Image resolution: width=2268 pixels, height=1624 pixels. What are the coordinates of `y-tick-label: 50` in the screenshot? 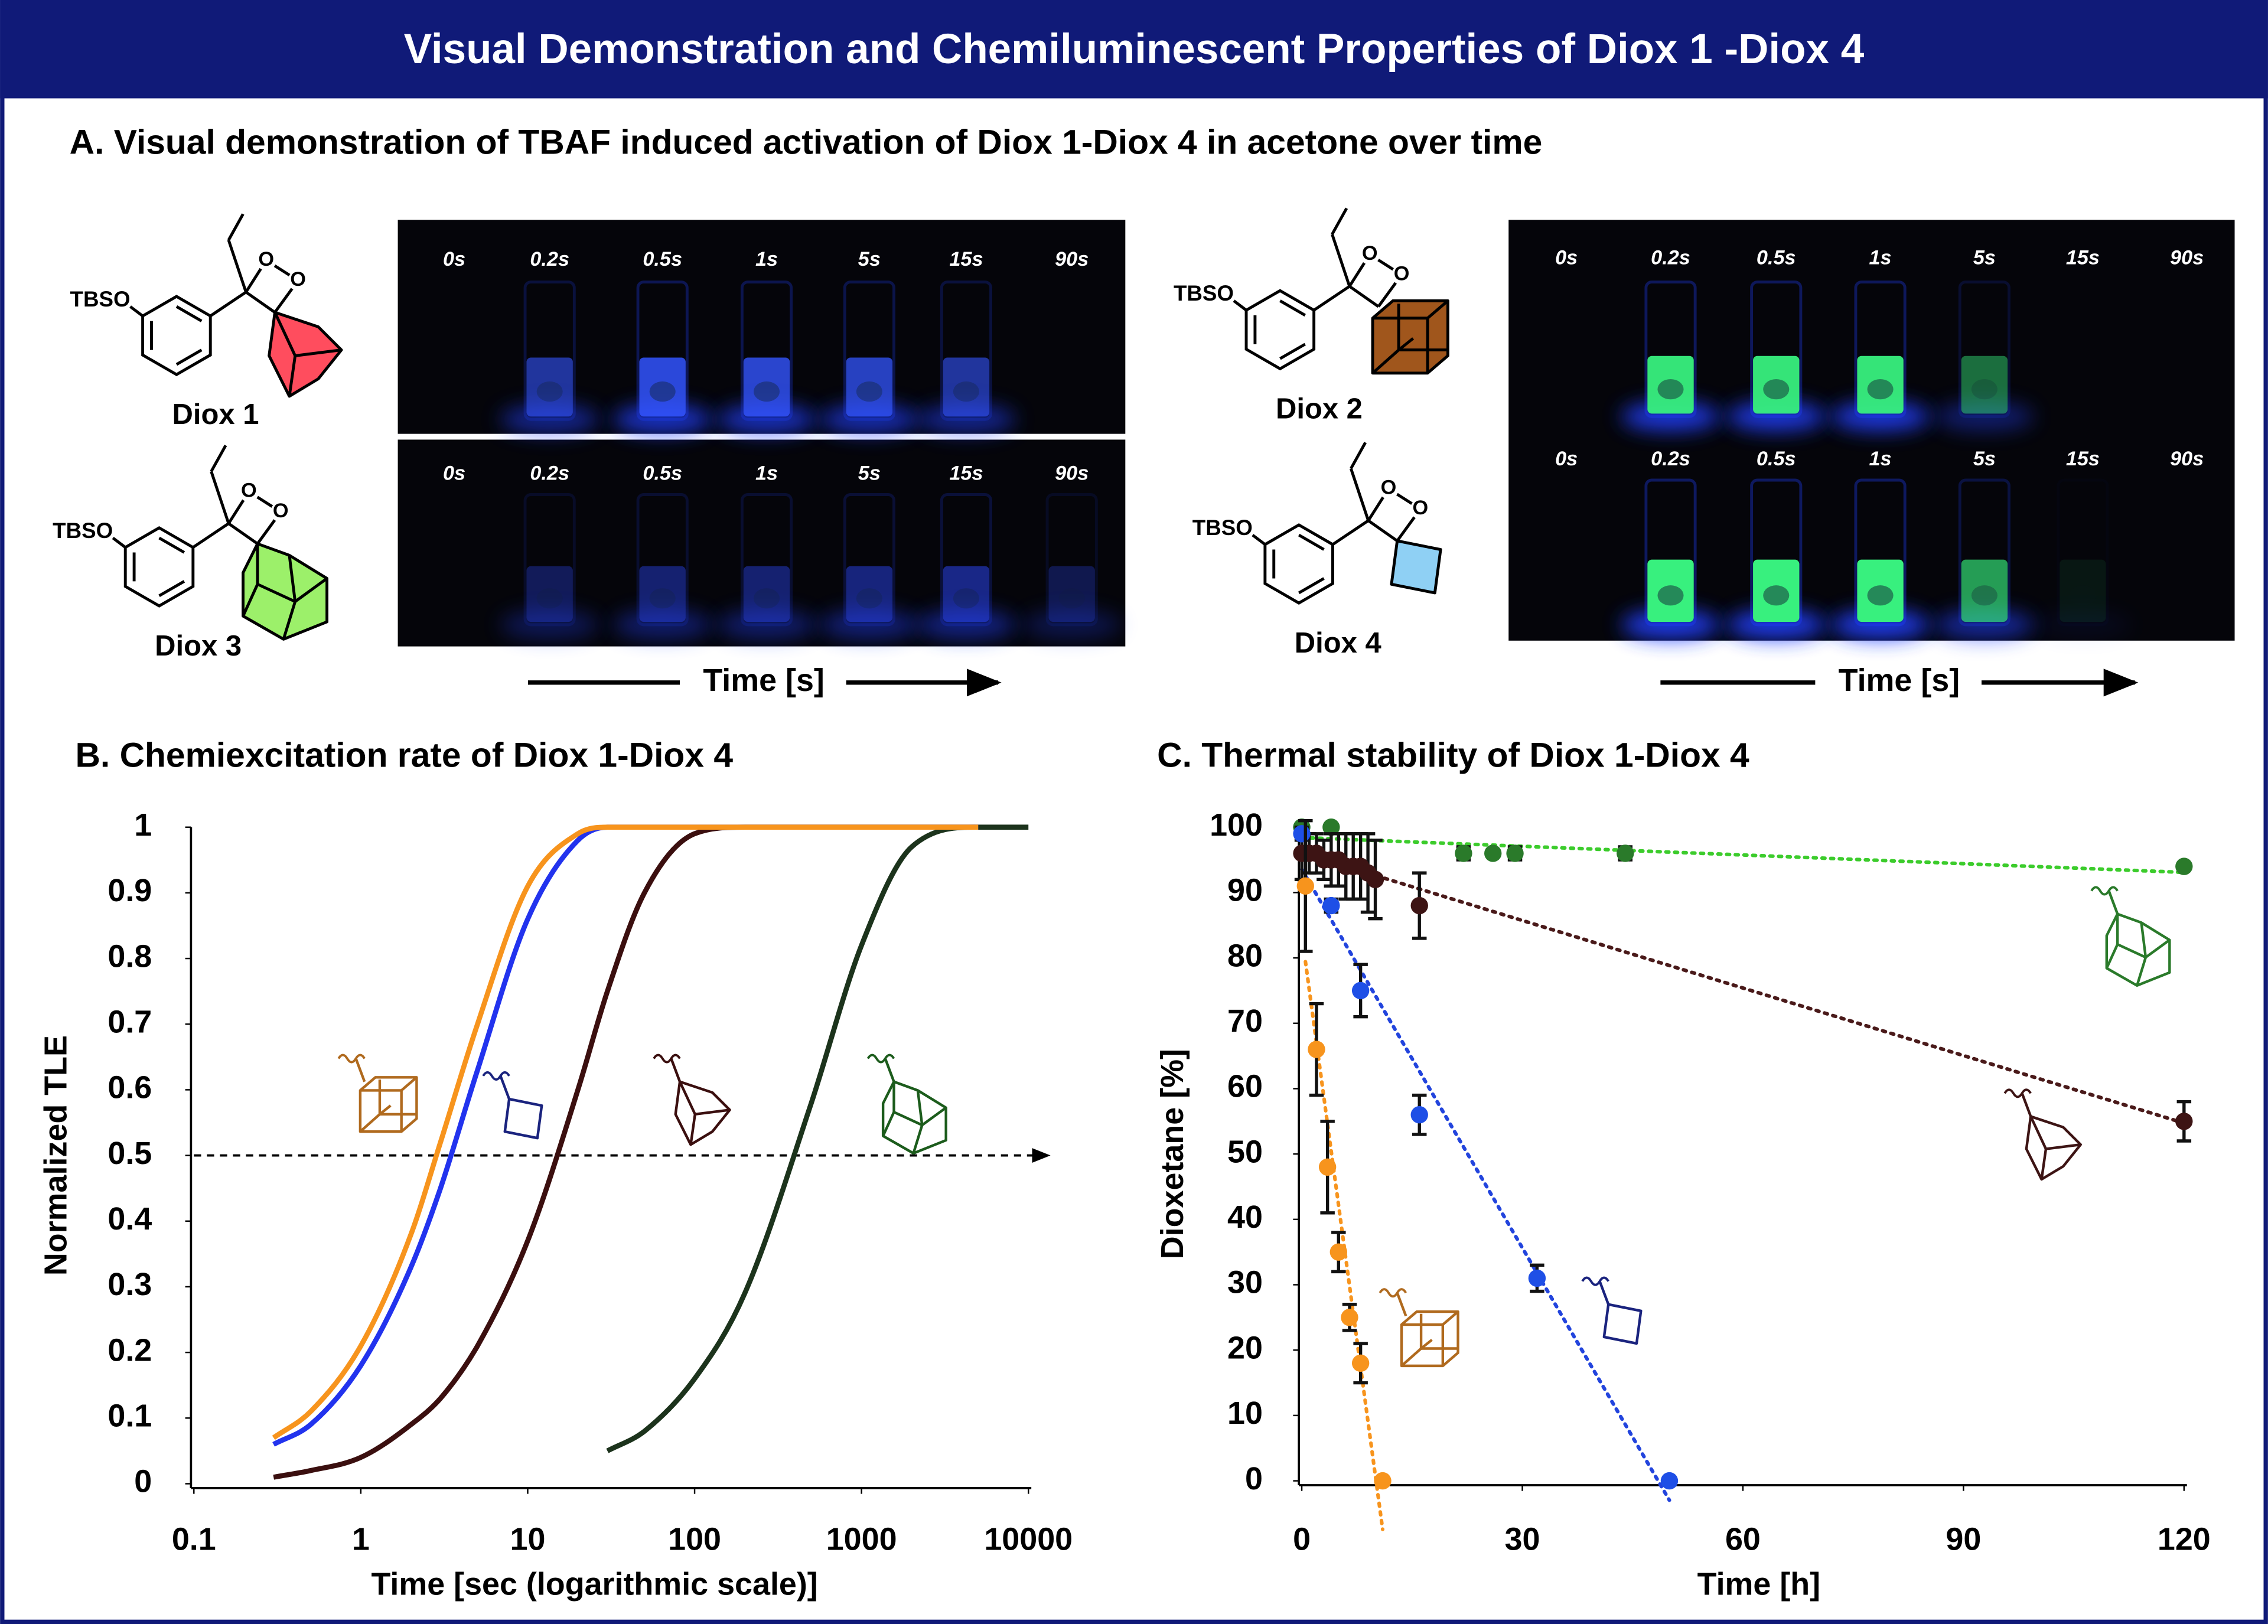 It's located at (1245, 1151).